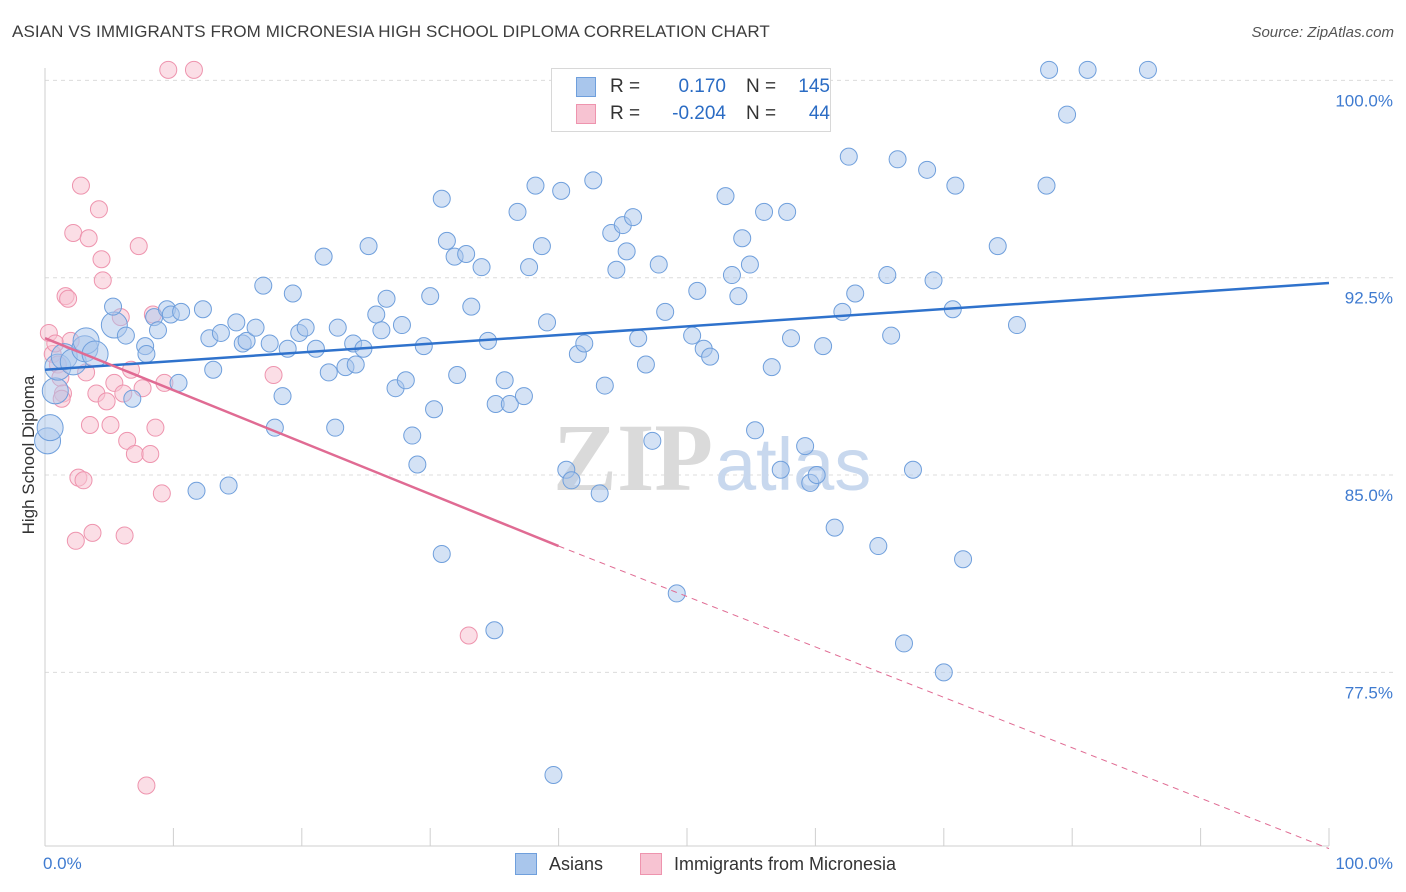 This screenshot has width=1406, height=892. What do you see at coordinates (814, 86) in the screenshot?
I see `legend-n-value: 145` at bounding box center [814, 86].